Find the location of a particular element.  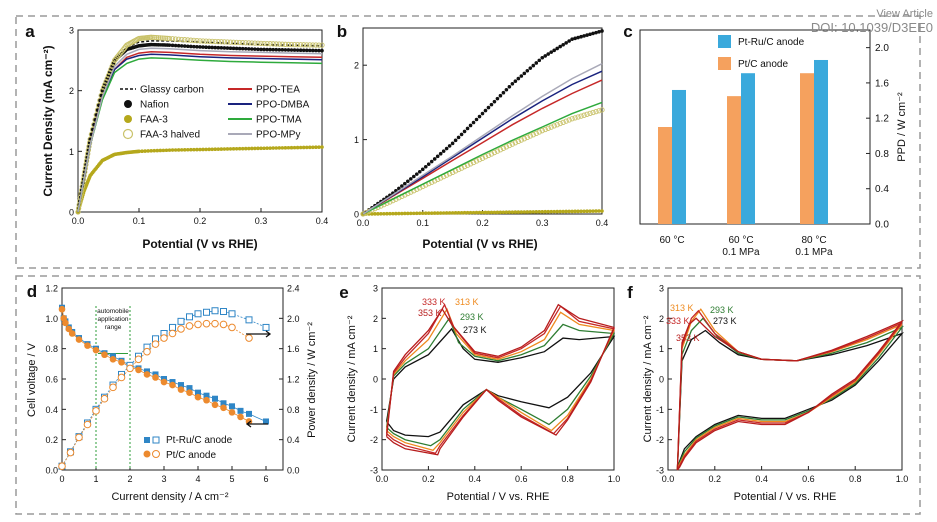

y-tick-label: 0.0 is located at coordinates (882, 225).